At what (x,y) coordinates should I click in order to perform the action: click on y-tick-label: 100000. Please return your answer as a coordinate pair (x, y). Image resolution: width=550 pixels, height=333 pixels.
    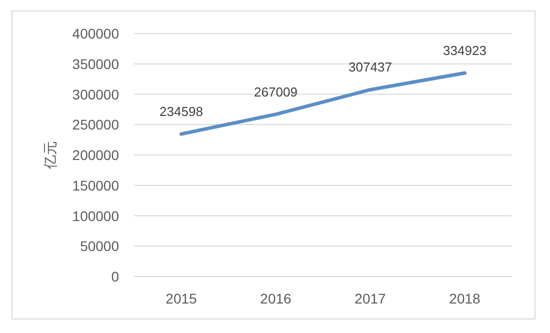
    Looking at the image, I should click on (96, 216).